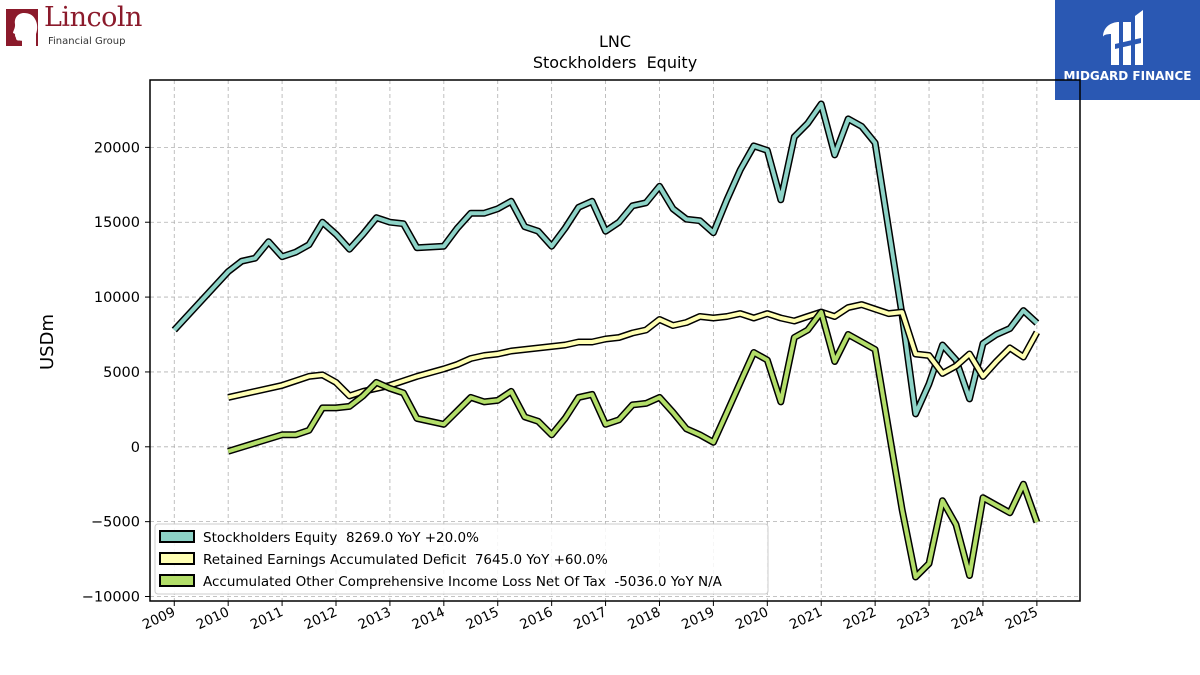 The width and height of the screenshot is (1200, 675). Describe the element at coordinates (590, 618) in the screenshot. I see `x-tick-label: 2017` at that location.